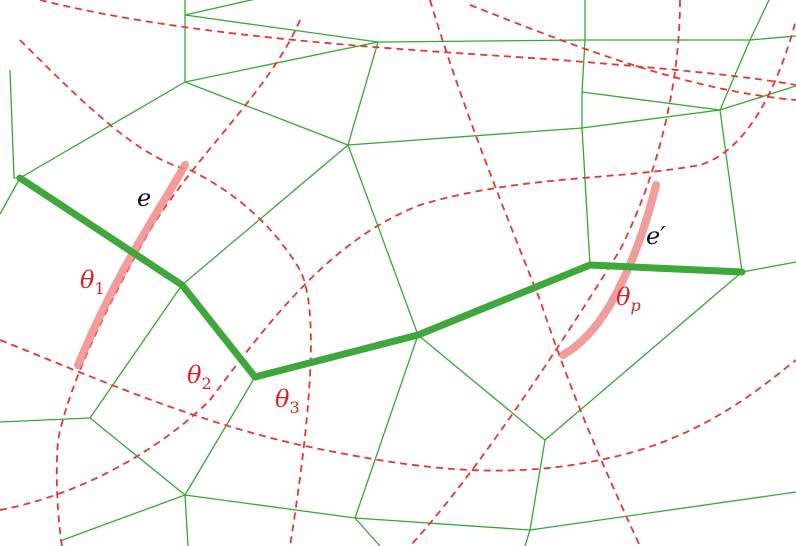 The image size is (796, 546). I want to click on highlight-e-prime, so click(609, 270).